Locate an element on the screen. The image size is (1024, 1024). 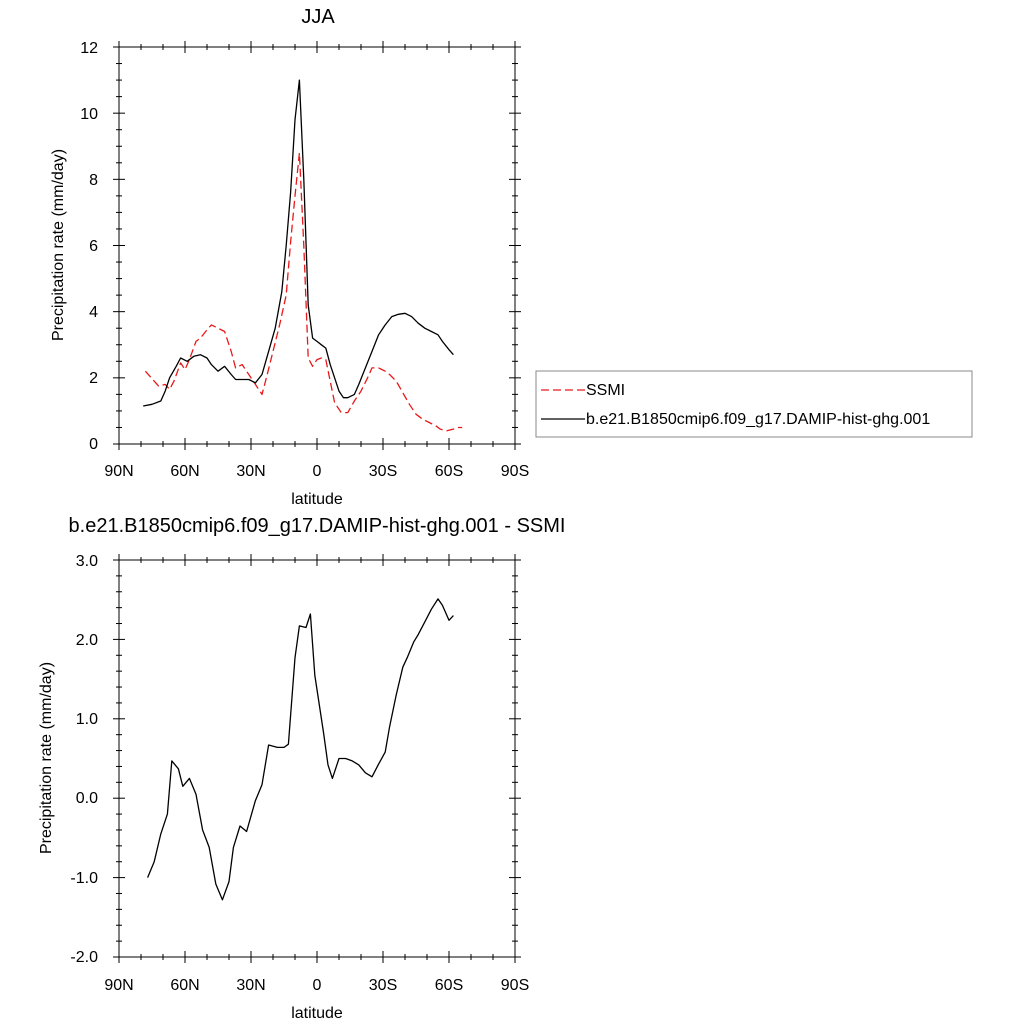
y-tick-label: 3.0 is located at coordinates (87, 561).